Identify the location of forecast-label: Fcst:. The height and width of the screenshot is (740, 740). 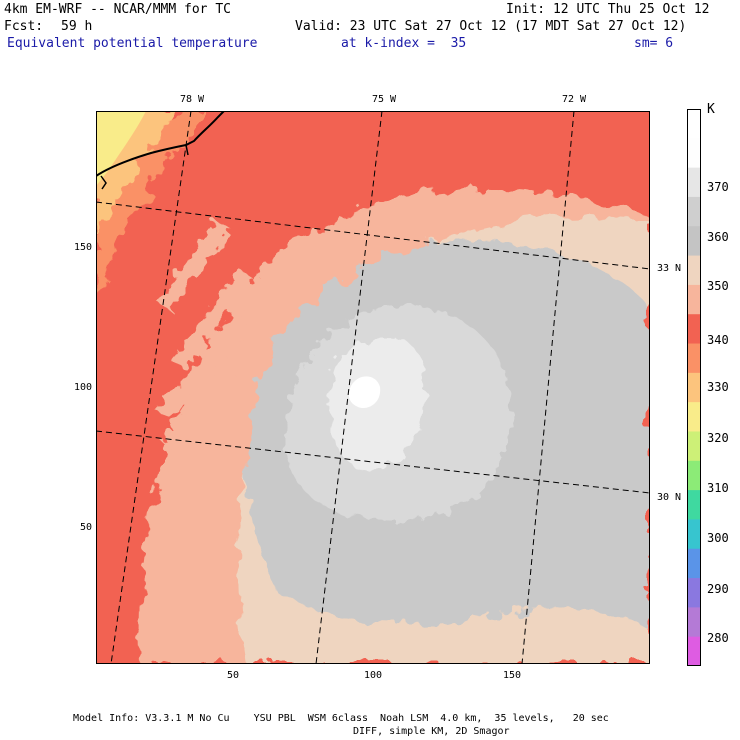
(24, 26).